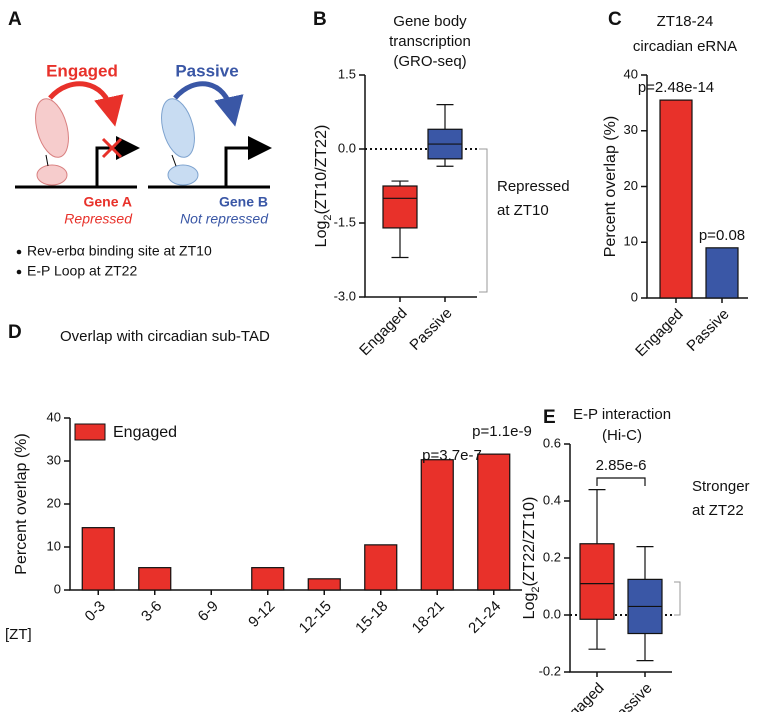 The width and height of the screenshot is (767, 712). Describe the element at coordinates (112, 148) in the screenshot. I see `repression-x` at that location.